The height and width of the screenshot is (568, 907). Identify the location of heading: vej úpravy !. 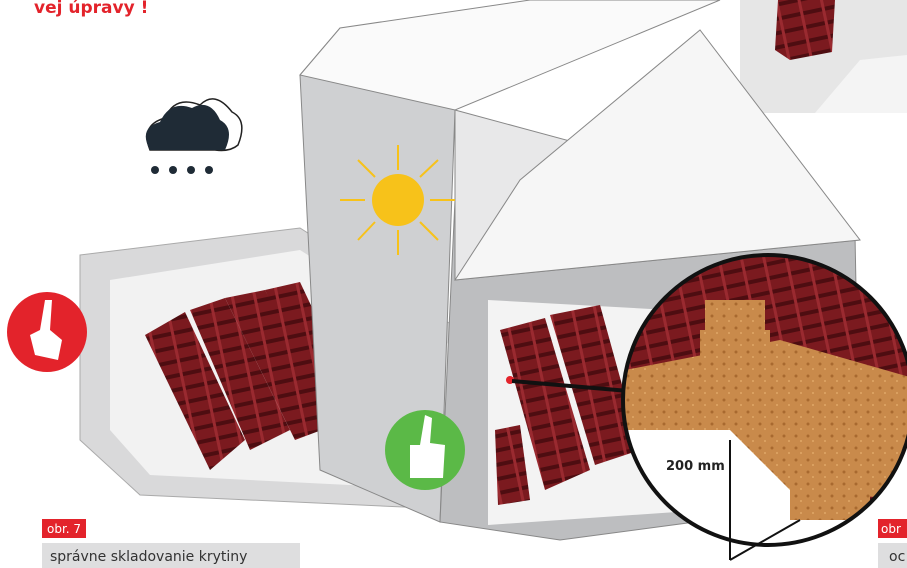
(91, 9).